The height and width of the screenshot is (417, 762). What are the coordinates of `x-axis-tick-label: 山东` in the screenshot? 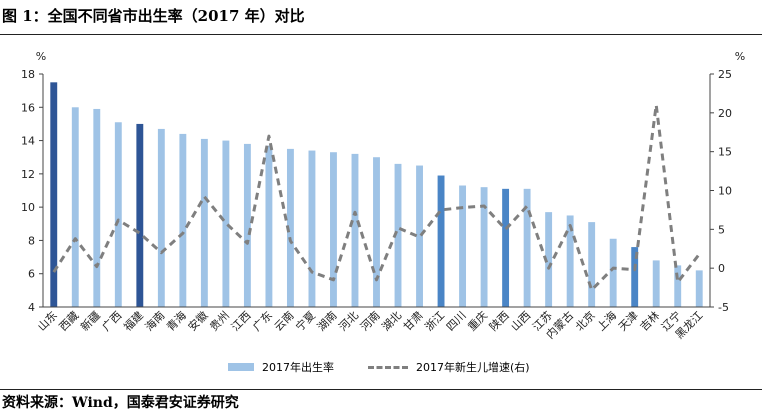 It's located at (47, 321).